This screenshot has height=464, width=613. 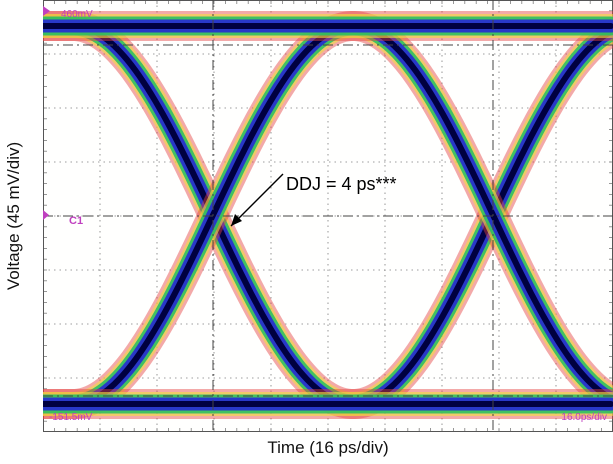 What do you see at coordinates (341, 184) in the screenshot?
I see `ddj-annotation: DDJ = 4 ps***` at bounding box center [341, 184].